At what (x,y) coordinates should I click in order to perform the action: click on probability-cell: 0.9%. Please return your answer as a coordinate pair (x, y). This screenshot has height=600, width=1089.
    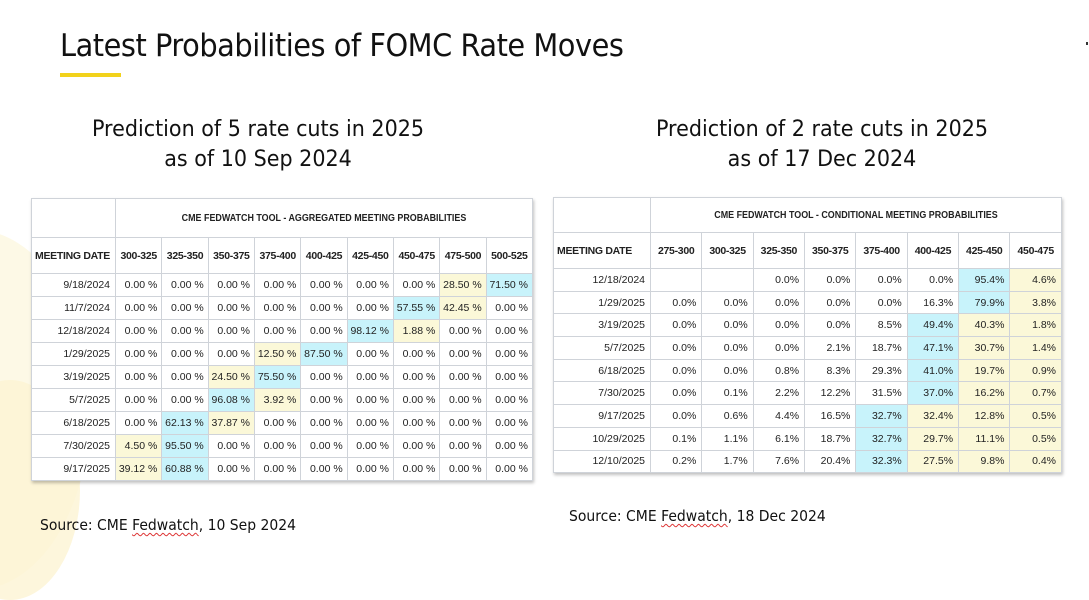
    Looking at the image, I should click on (1035, 370).